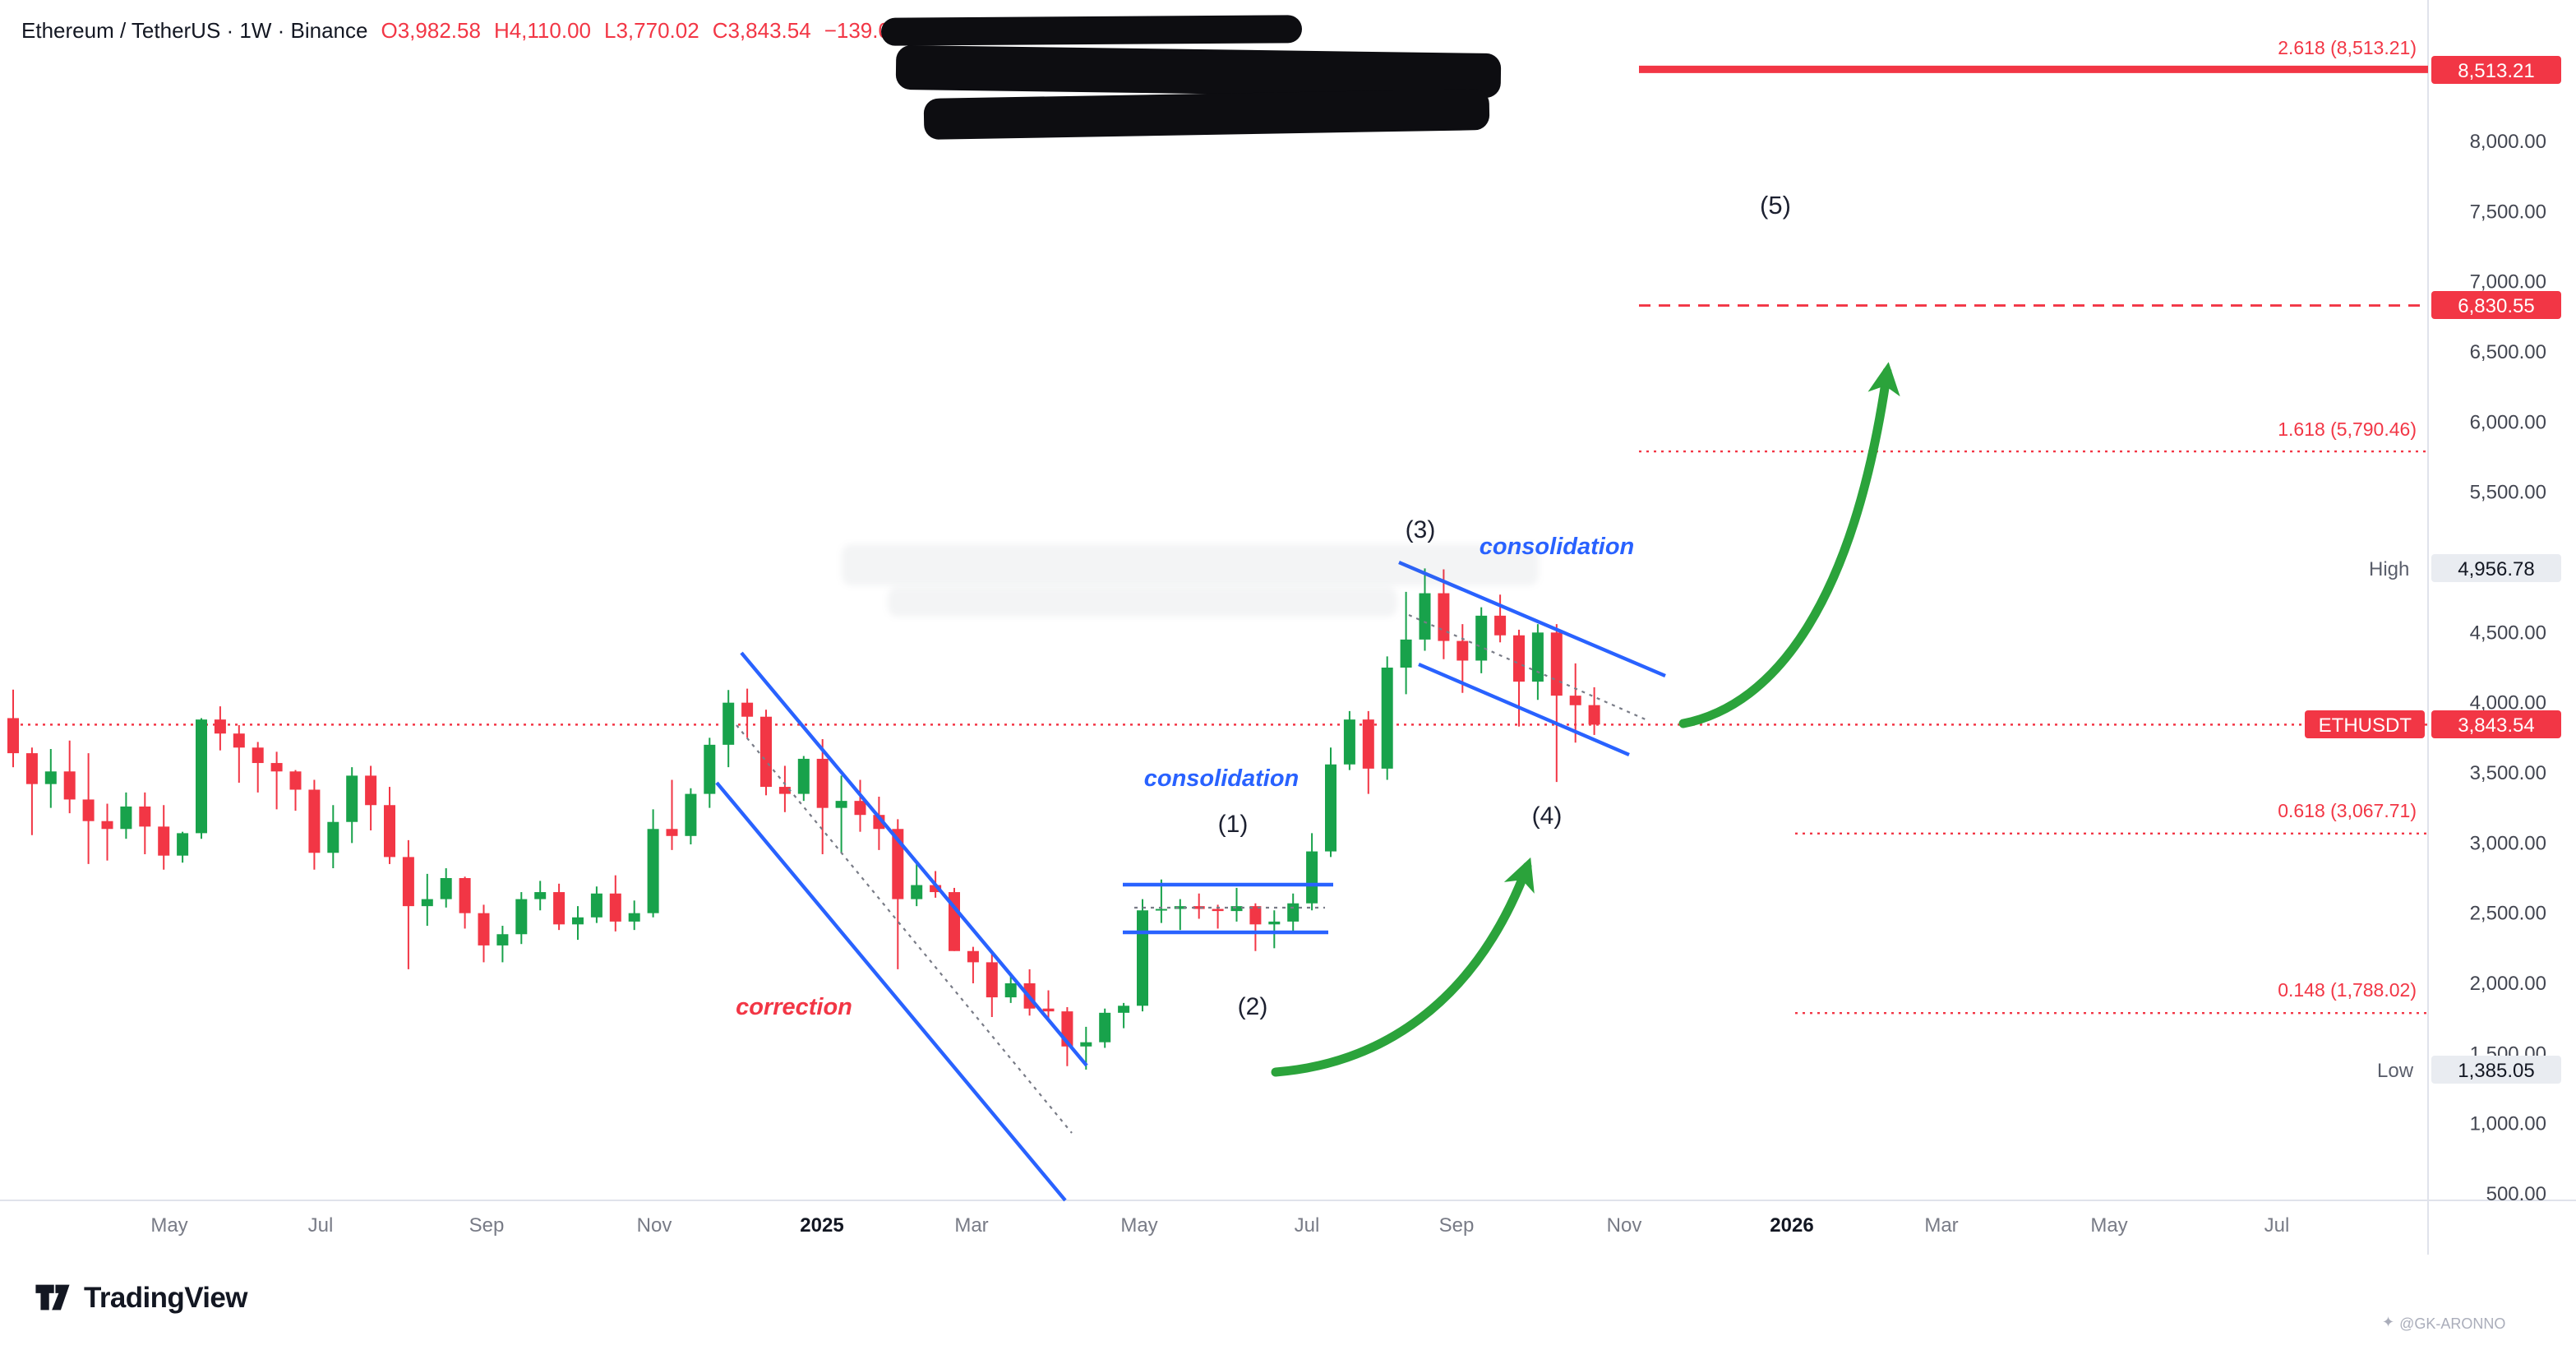 The image size is (2576, 1350). What do you see at coordinates (542, 30) in the screenshot?
I see `ohlc-high: H4,110.00` at bounding box center [542, 30].